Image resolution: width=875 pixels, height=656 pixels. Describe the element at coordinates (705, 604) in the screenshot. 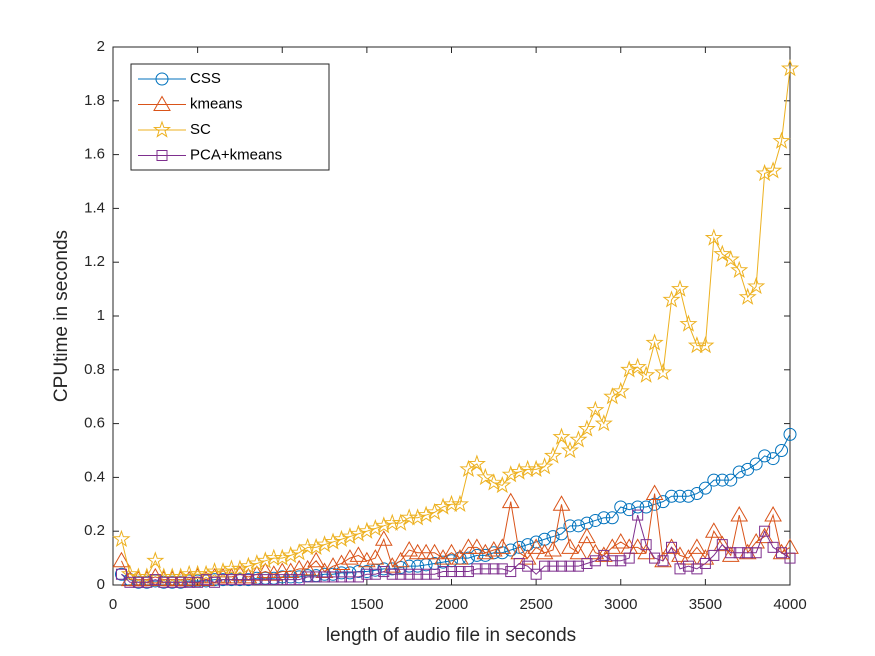

I see `x-tick-label: 3500` at that location.